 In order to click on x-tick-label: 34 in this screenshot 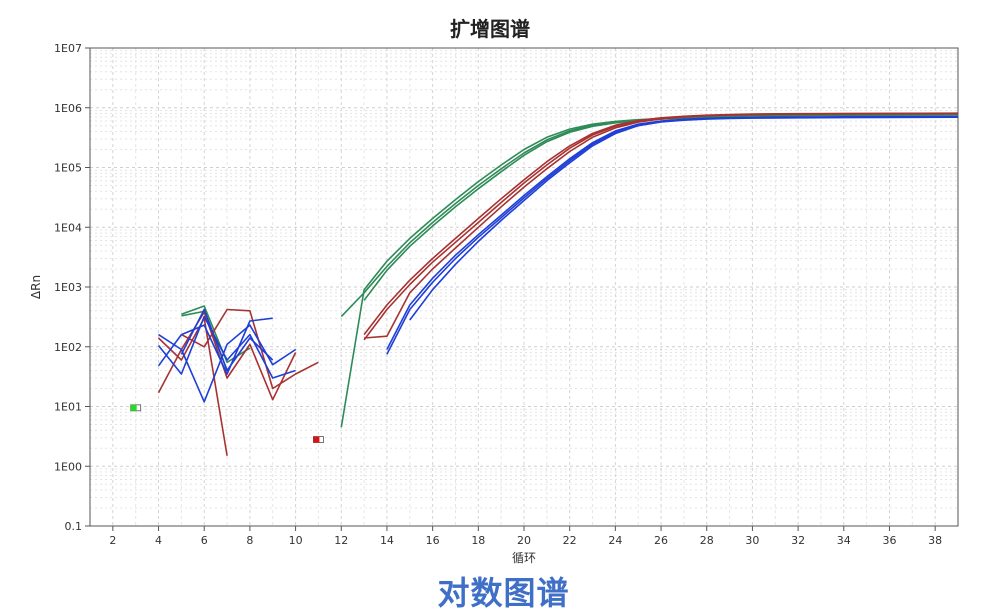, I will do `click(844, 540)`.